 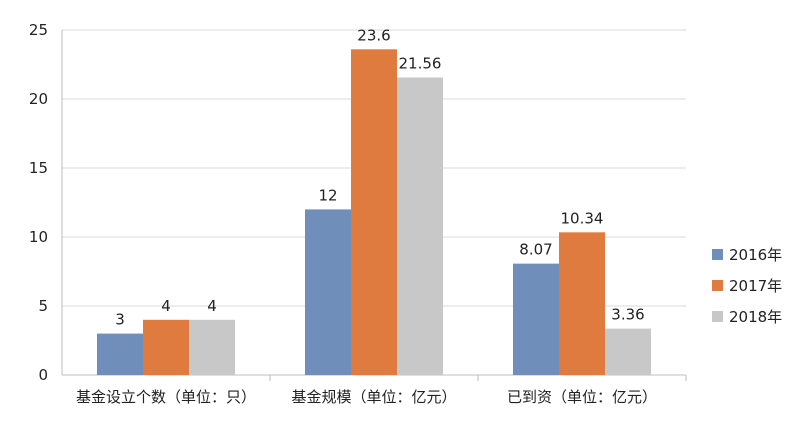 I want to click on legend-entry-label: 2018年, so click(x=755, y=317).